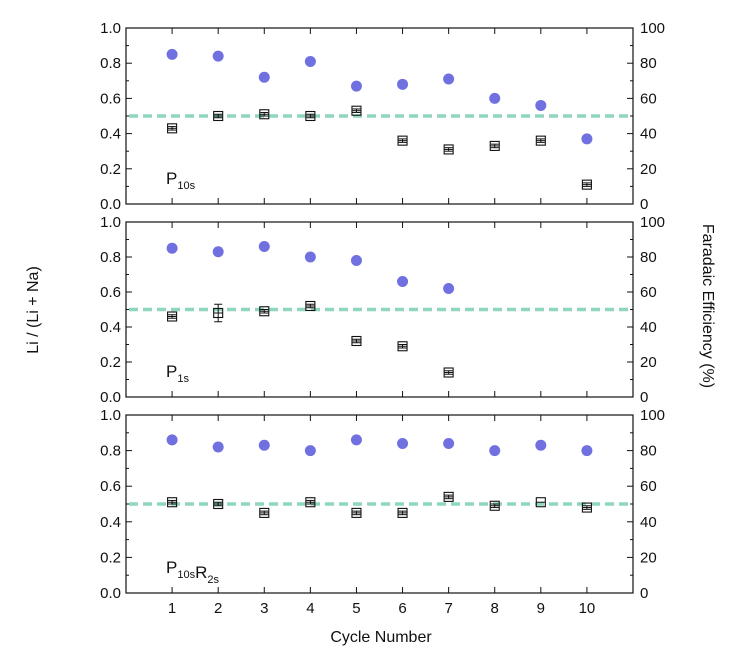  I want to click on x-tick-label: 10, so click(587, 608).